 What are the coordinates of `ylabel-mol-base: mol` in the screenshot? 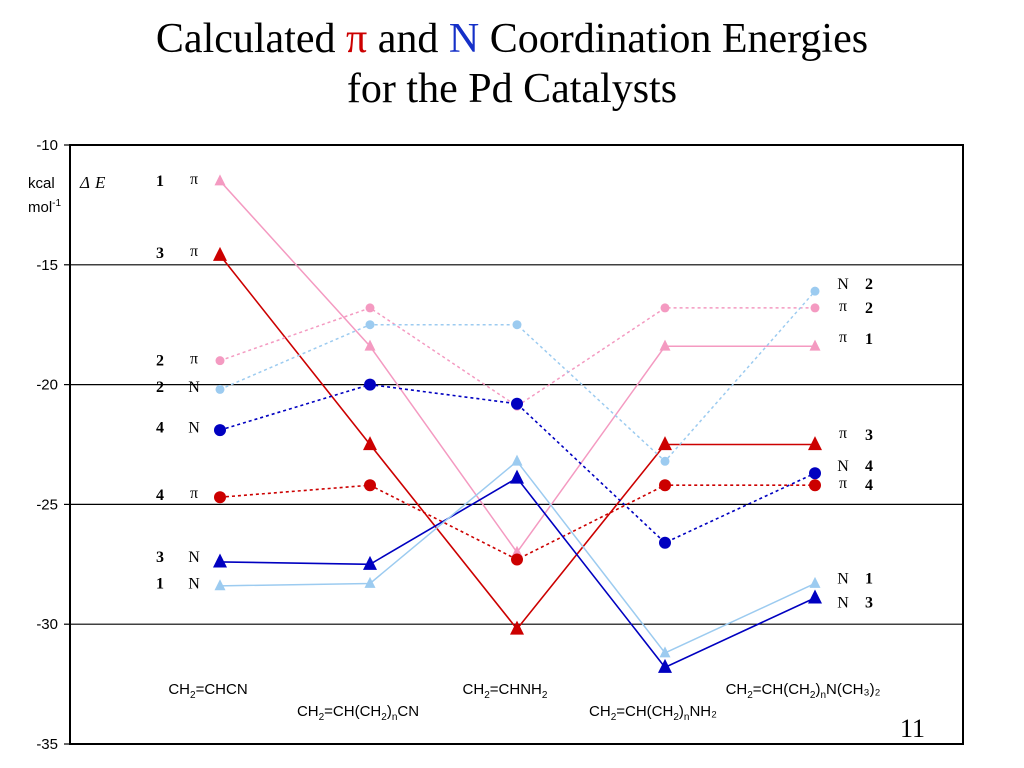 It's located at (40, 207).